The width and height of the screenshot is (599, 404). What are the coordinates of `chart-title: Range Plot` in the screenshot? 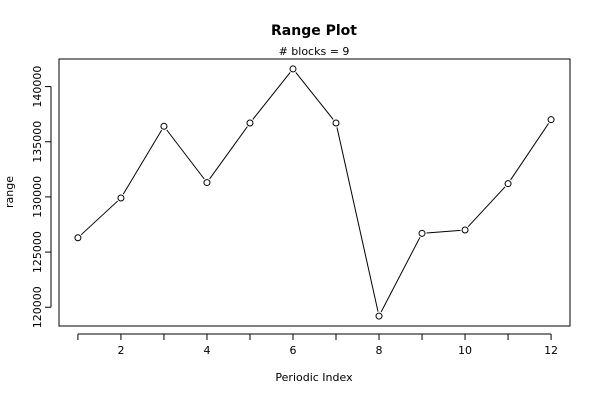 It's located at (314, 31).